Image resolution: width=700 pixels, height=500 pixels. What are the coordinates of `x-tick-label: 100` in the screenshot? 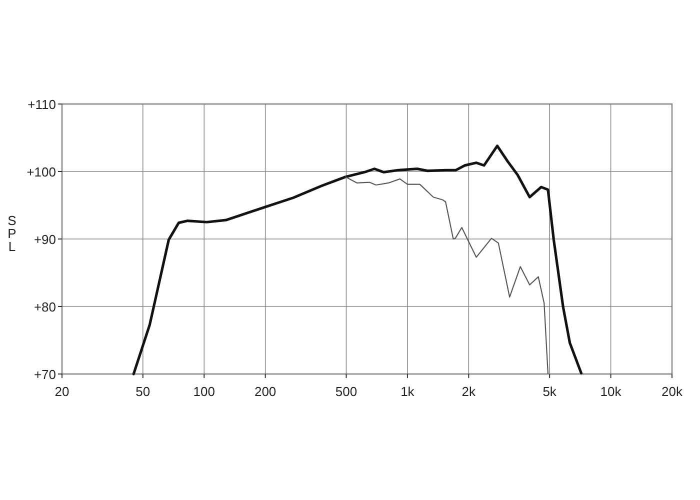 It's located at (204, 391).